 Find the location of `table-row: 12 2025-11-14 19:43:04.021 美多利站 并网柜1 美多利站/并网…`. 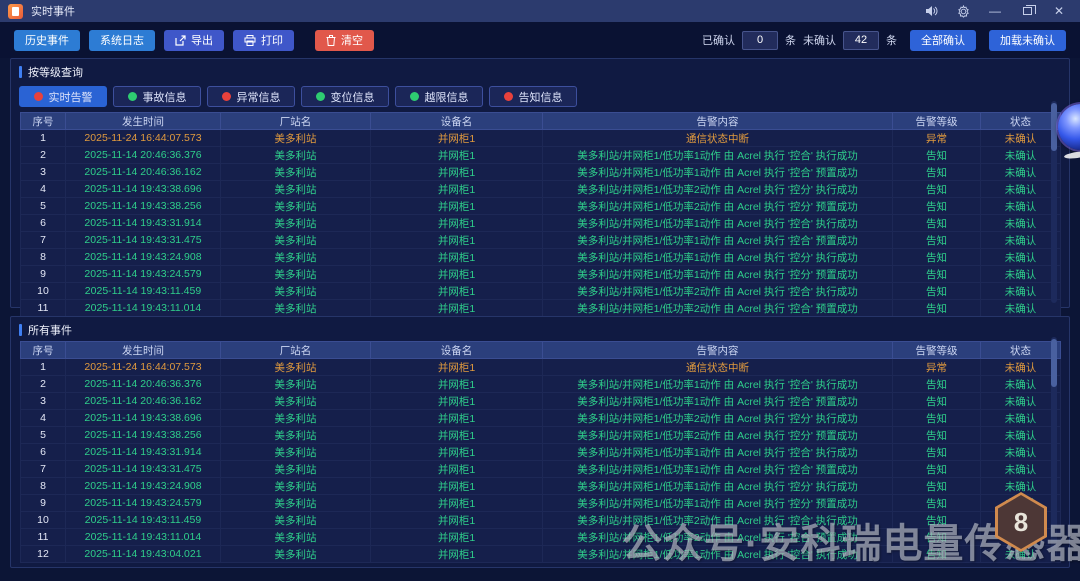

table-row: 12 2025-11-14 19:43:04.021 美多利站 并网柜1 美多利站/并网… is located at coordinates (540, 554).